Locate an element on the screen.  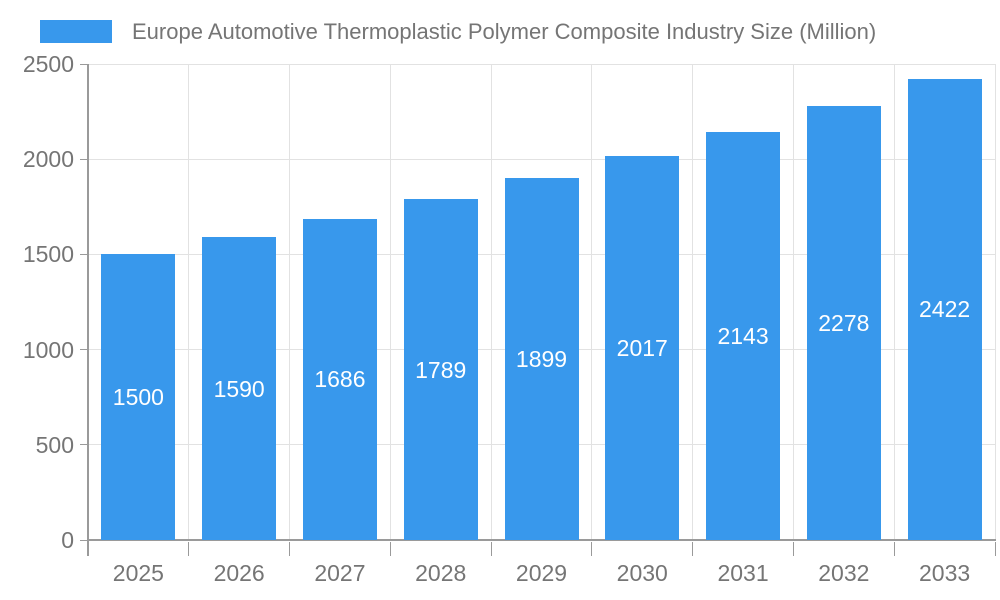
legend-swatch is located at coordinates (76, 31).